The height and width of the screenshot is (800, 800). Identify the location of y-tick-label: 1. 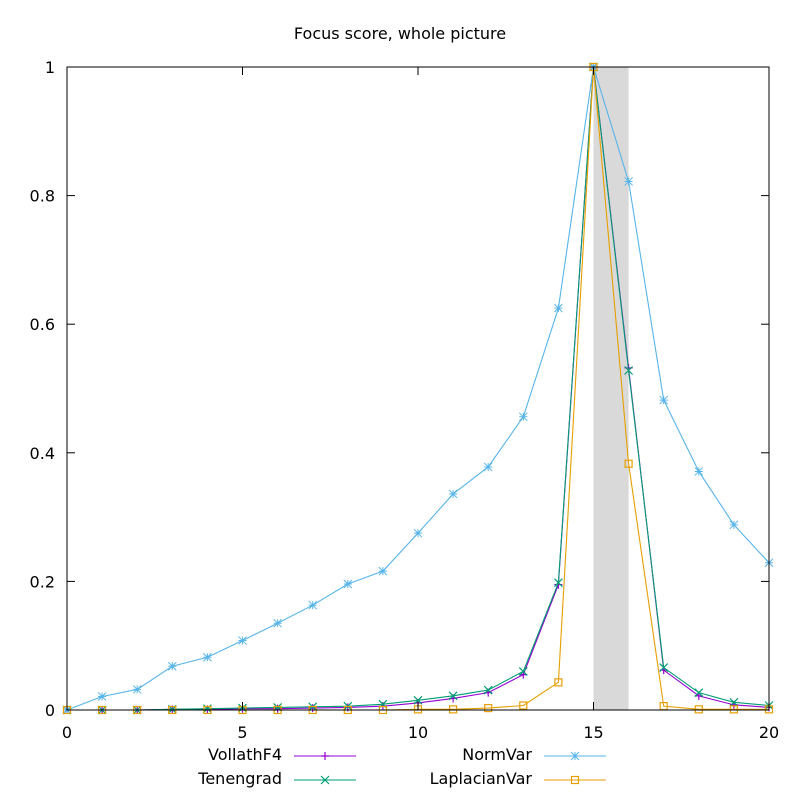
(50, 67).